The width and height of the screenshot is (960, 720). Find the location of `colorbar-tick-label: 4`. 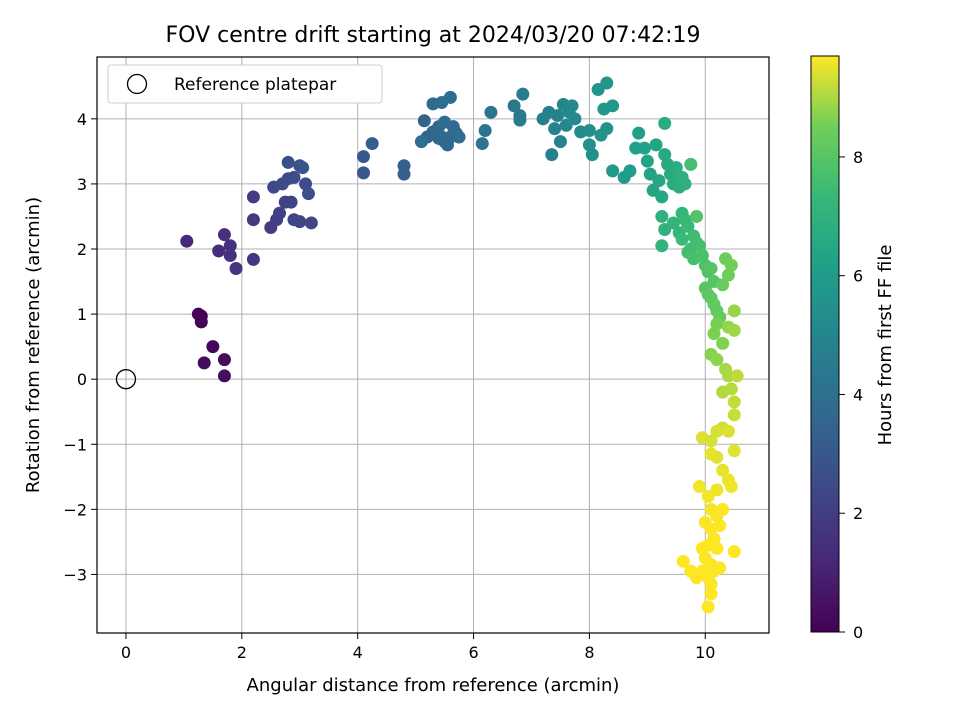

colorbar-tick-label: 4 is located at coordinates (858, 394).